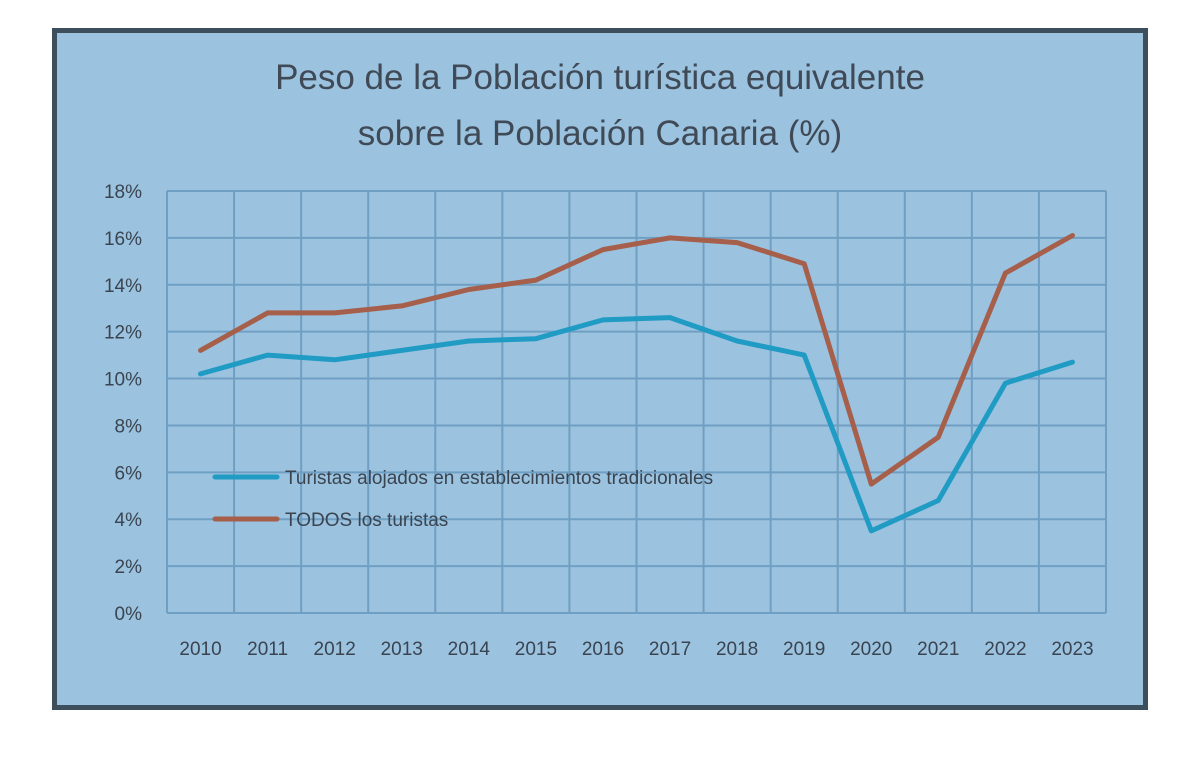 The image size is (1200, 757). I want to click on y-tick-label: 18%, so click(123, 192).